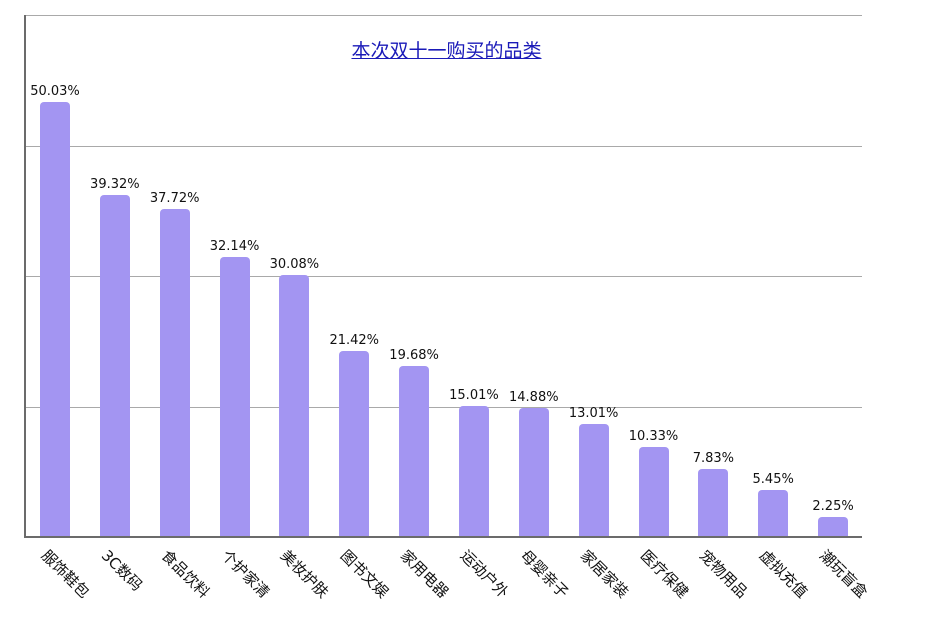 This screenshot has height=627, width=937. I want to click on bar-value-label: 30.08%, so click(294, 265).